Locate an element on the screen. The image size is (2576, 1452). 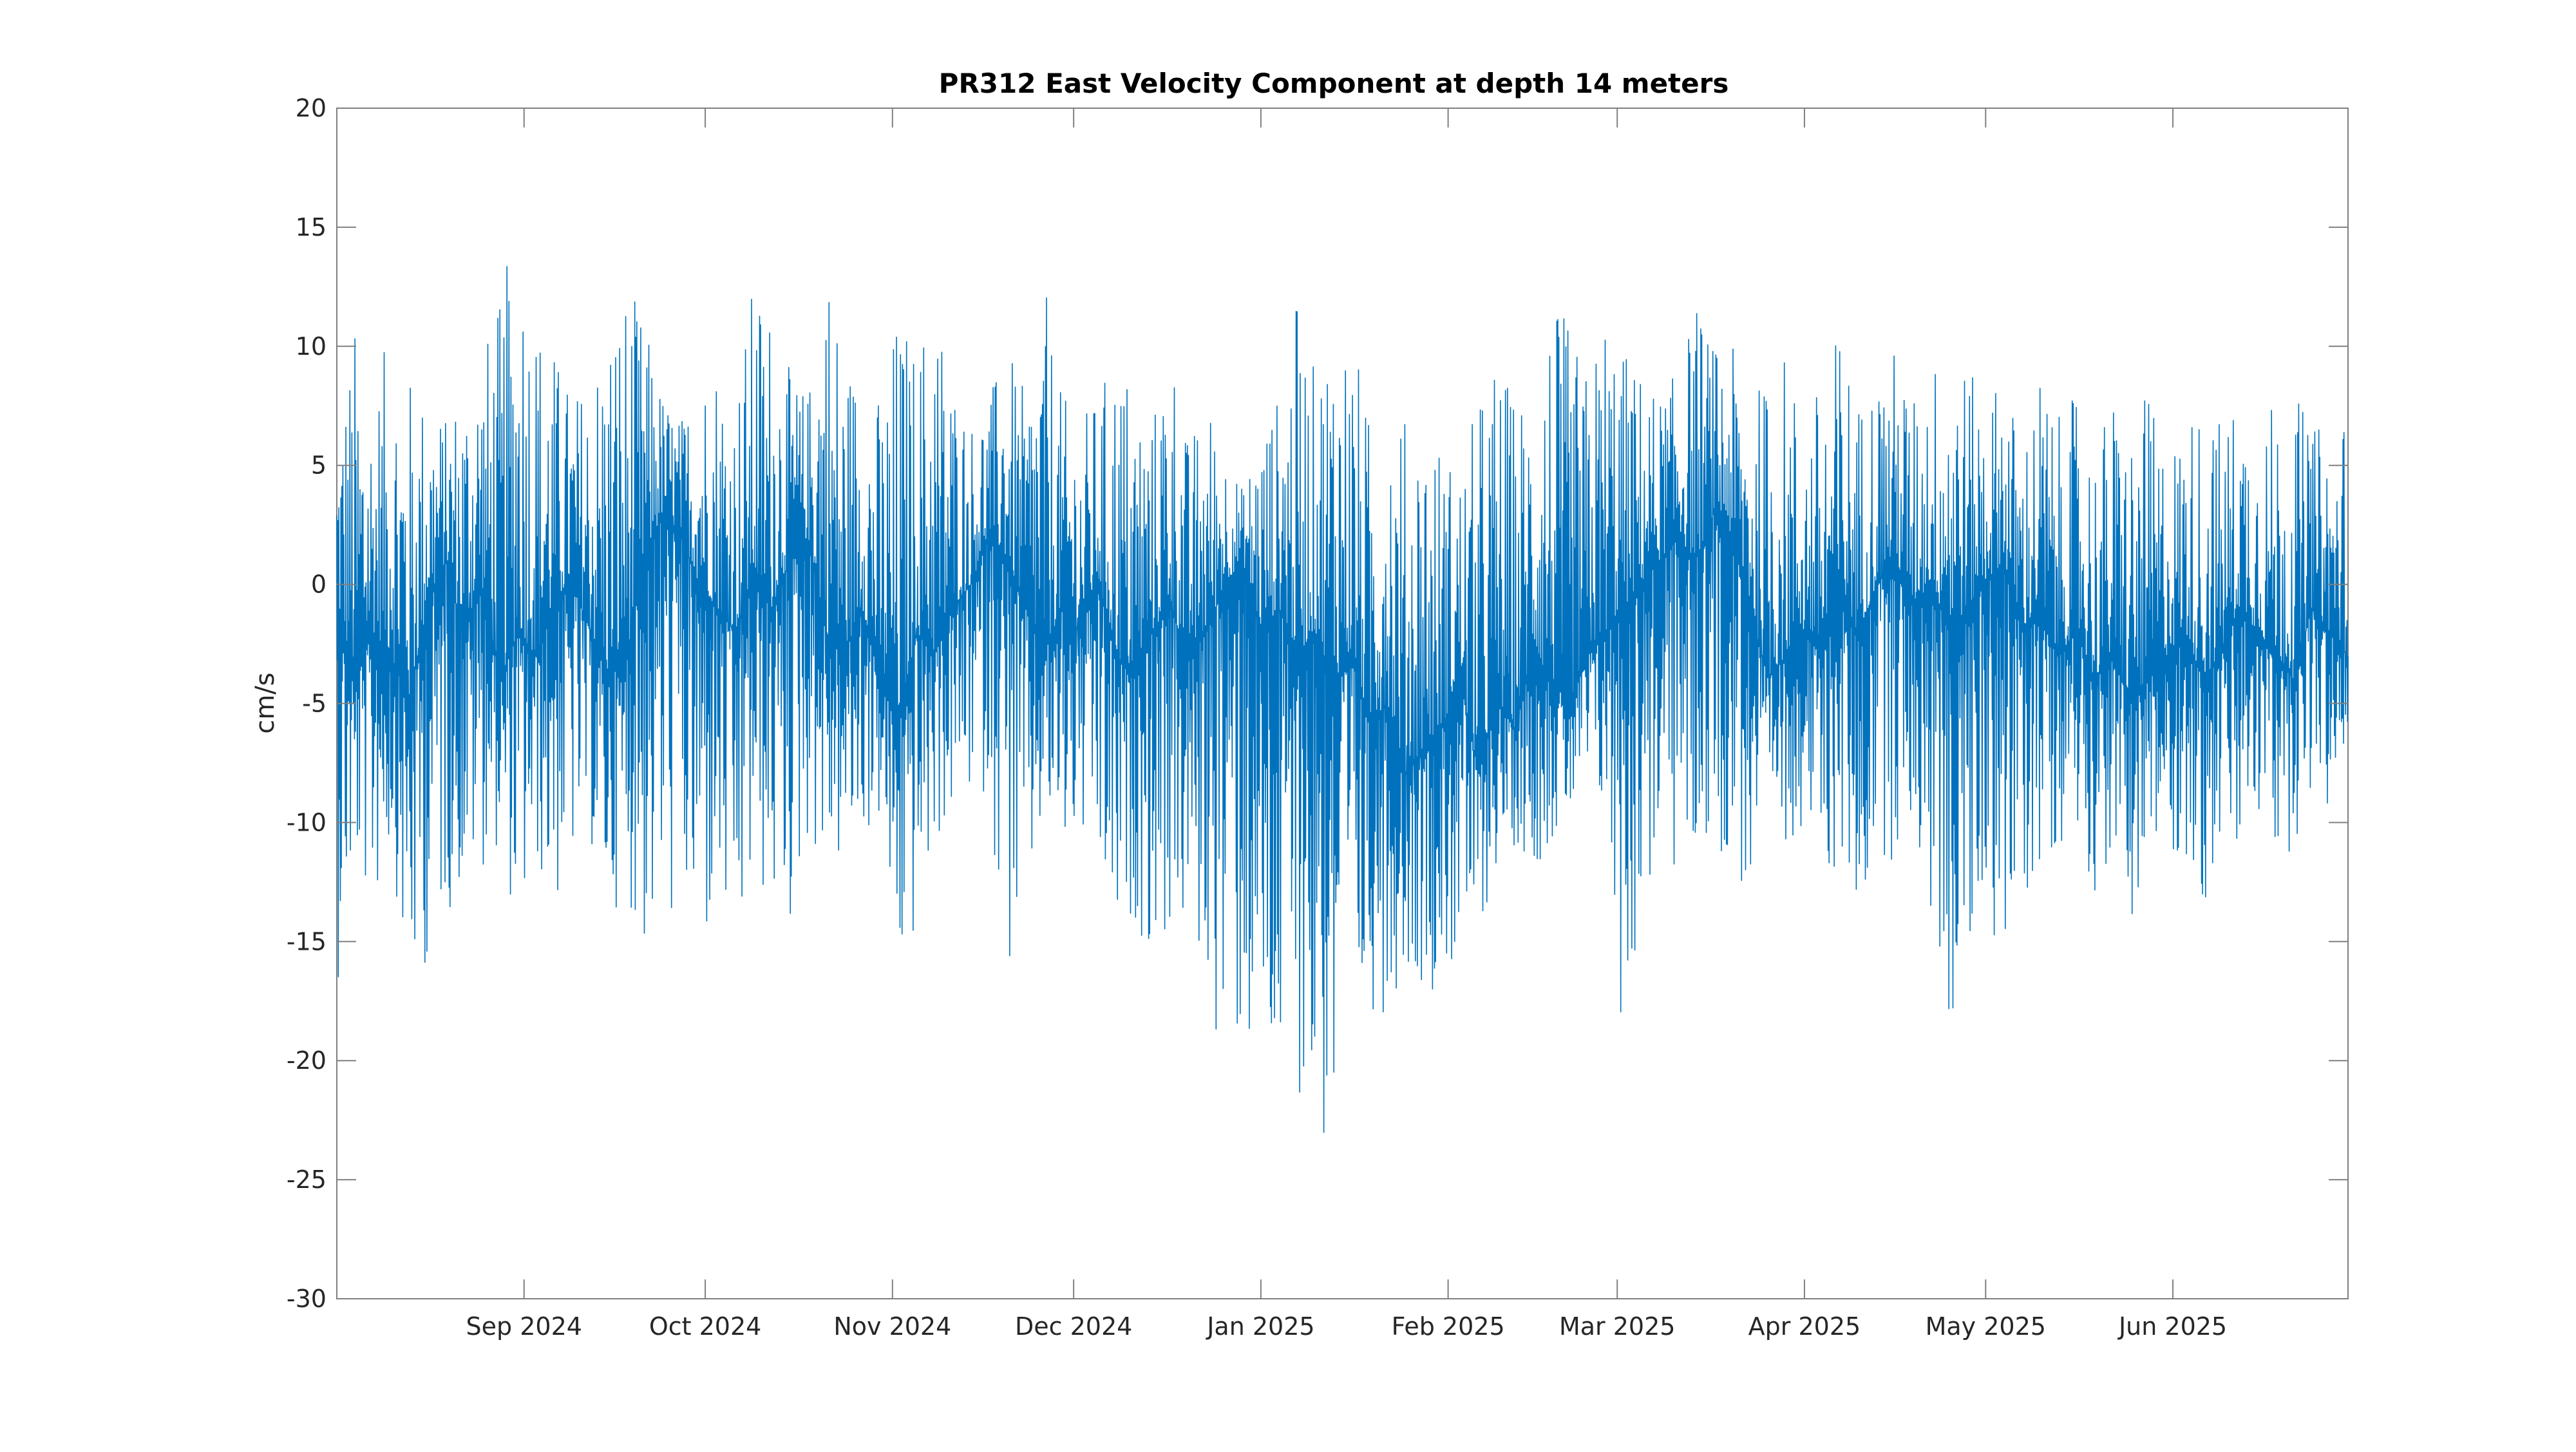
y-tick-label: -10 is located at coordinates (307, 822).